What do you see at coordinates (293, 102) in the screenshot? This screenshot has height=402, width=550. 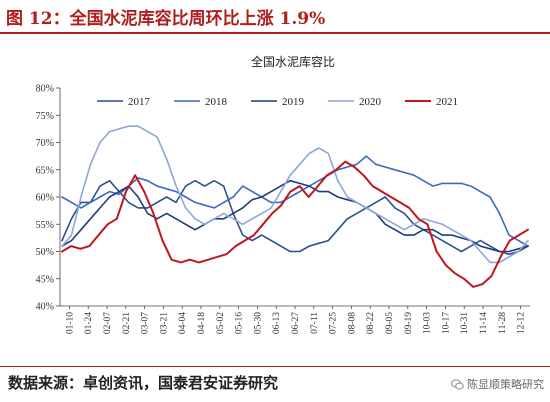 I see `legend-label-2019: 2019` at bounding box center [293, 102].